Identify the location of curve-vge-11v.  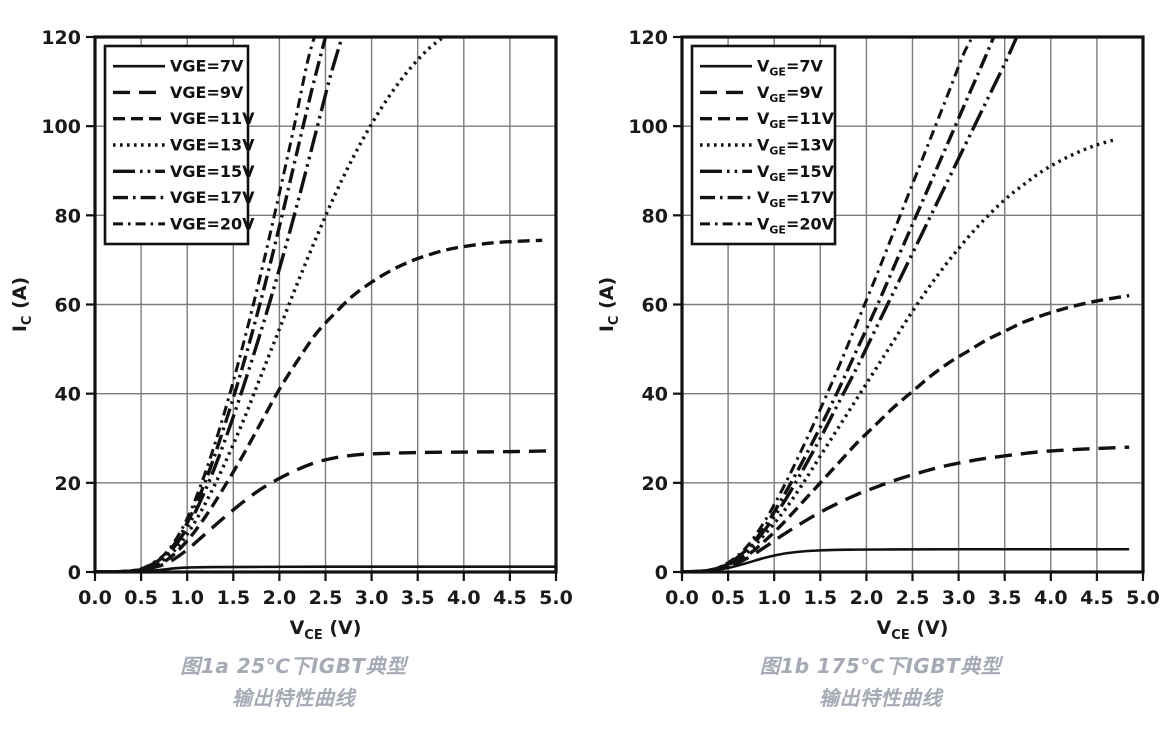
(906, 432).